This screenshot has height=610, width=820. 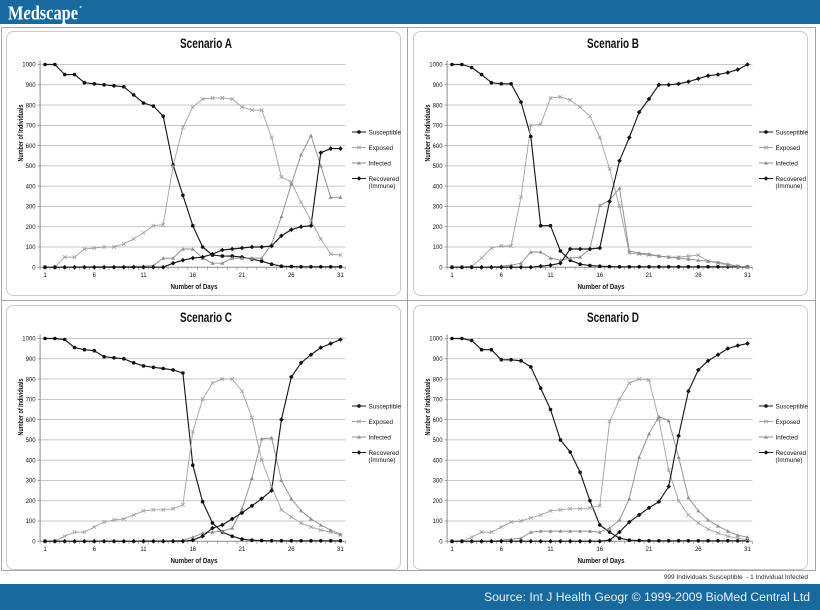 I want to click on svg-text: Scenario B, so click(x=613, y=43).